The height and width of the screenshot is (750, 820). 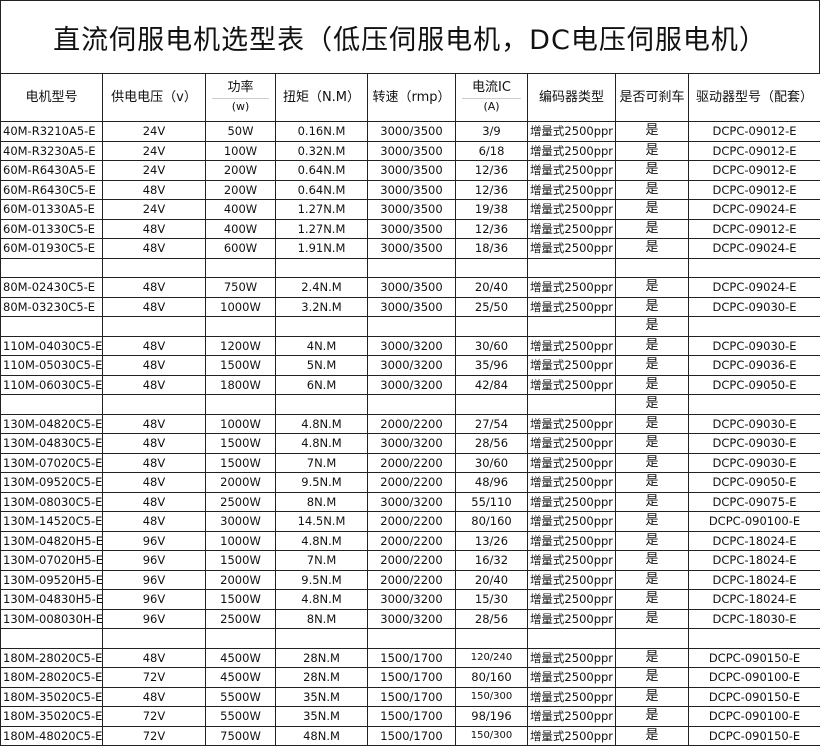 I want to click on cell-power: 2000W, so click(x=240, y=579).